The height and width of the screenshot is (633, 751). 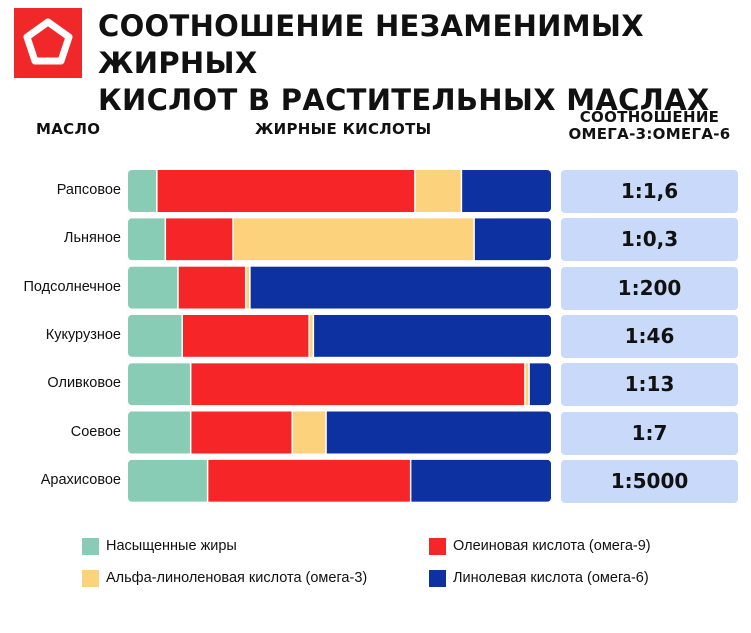 What do you see at coordinates (649, 385) in the screenshot?
I see `ratio-value: 1:13` at bounding box center [649, 385].